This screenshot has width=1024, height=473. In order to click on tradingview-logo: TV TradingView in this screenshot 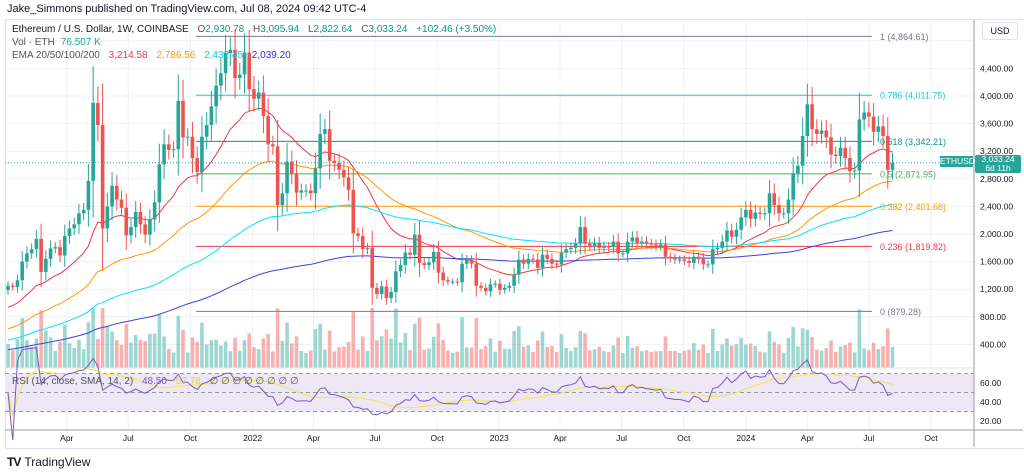, I will do `click(49, 462)`.